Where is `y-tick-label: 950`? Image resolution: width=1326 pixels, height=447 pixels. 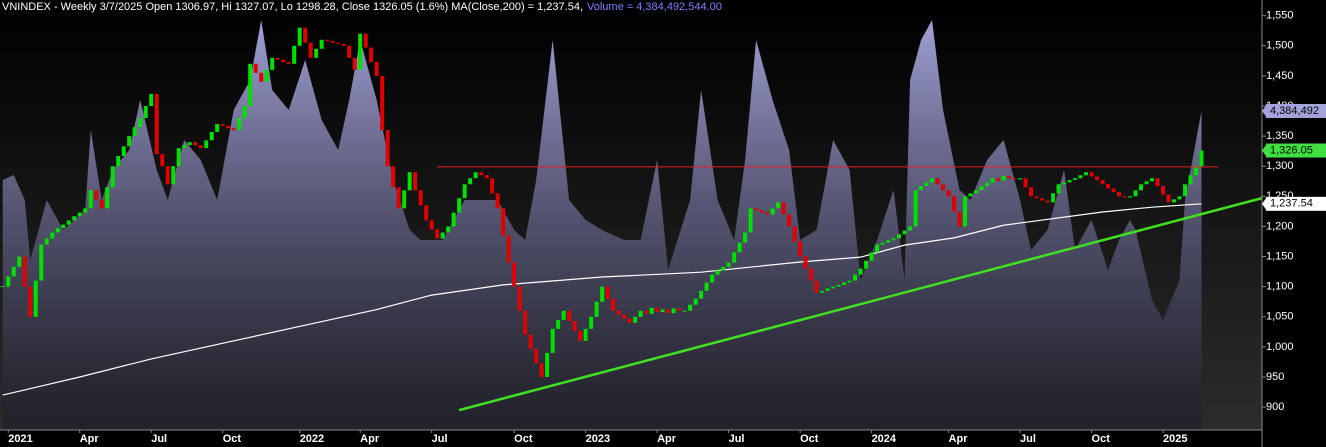 y-tick-label: 950 is located at coordinates (1275, 377).